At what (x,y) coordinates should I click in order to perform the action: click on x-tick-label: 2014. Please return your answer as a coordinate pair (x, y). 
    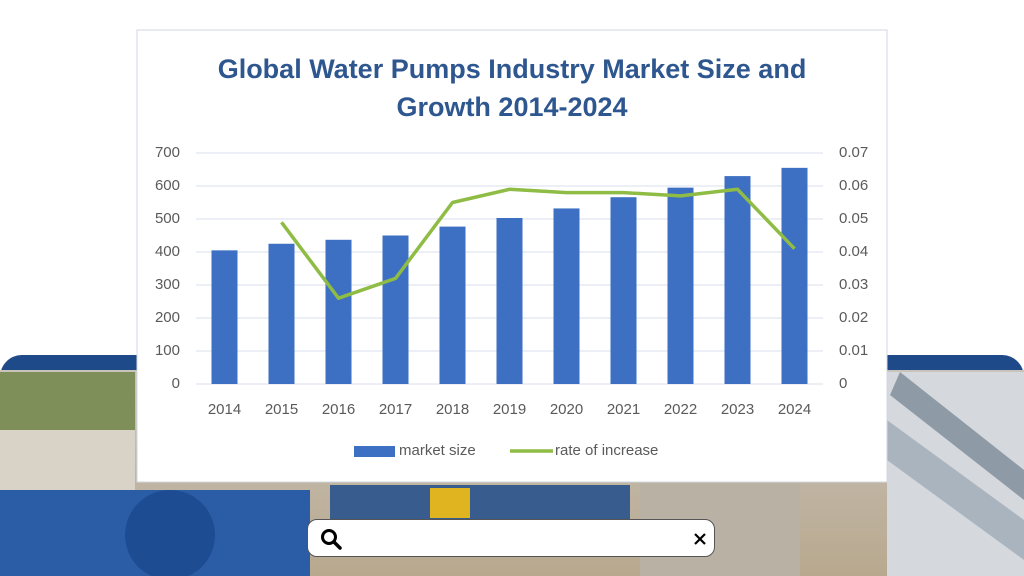
    Looking at the image, I should click on (224, 409).